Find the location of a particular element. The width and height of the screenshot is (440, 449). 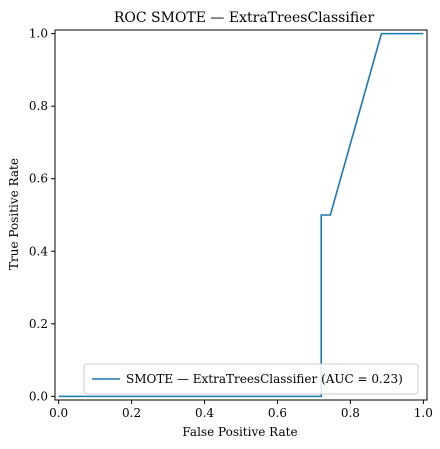

x-axis-label: False Positive Rate is located at coordinates (239, 432).